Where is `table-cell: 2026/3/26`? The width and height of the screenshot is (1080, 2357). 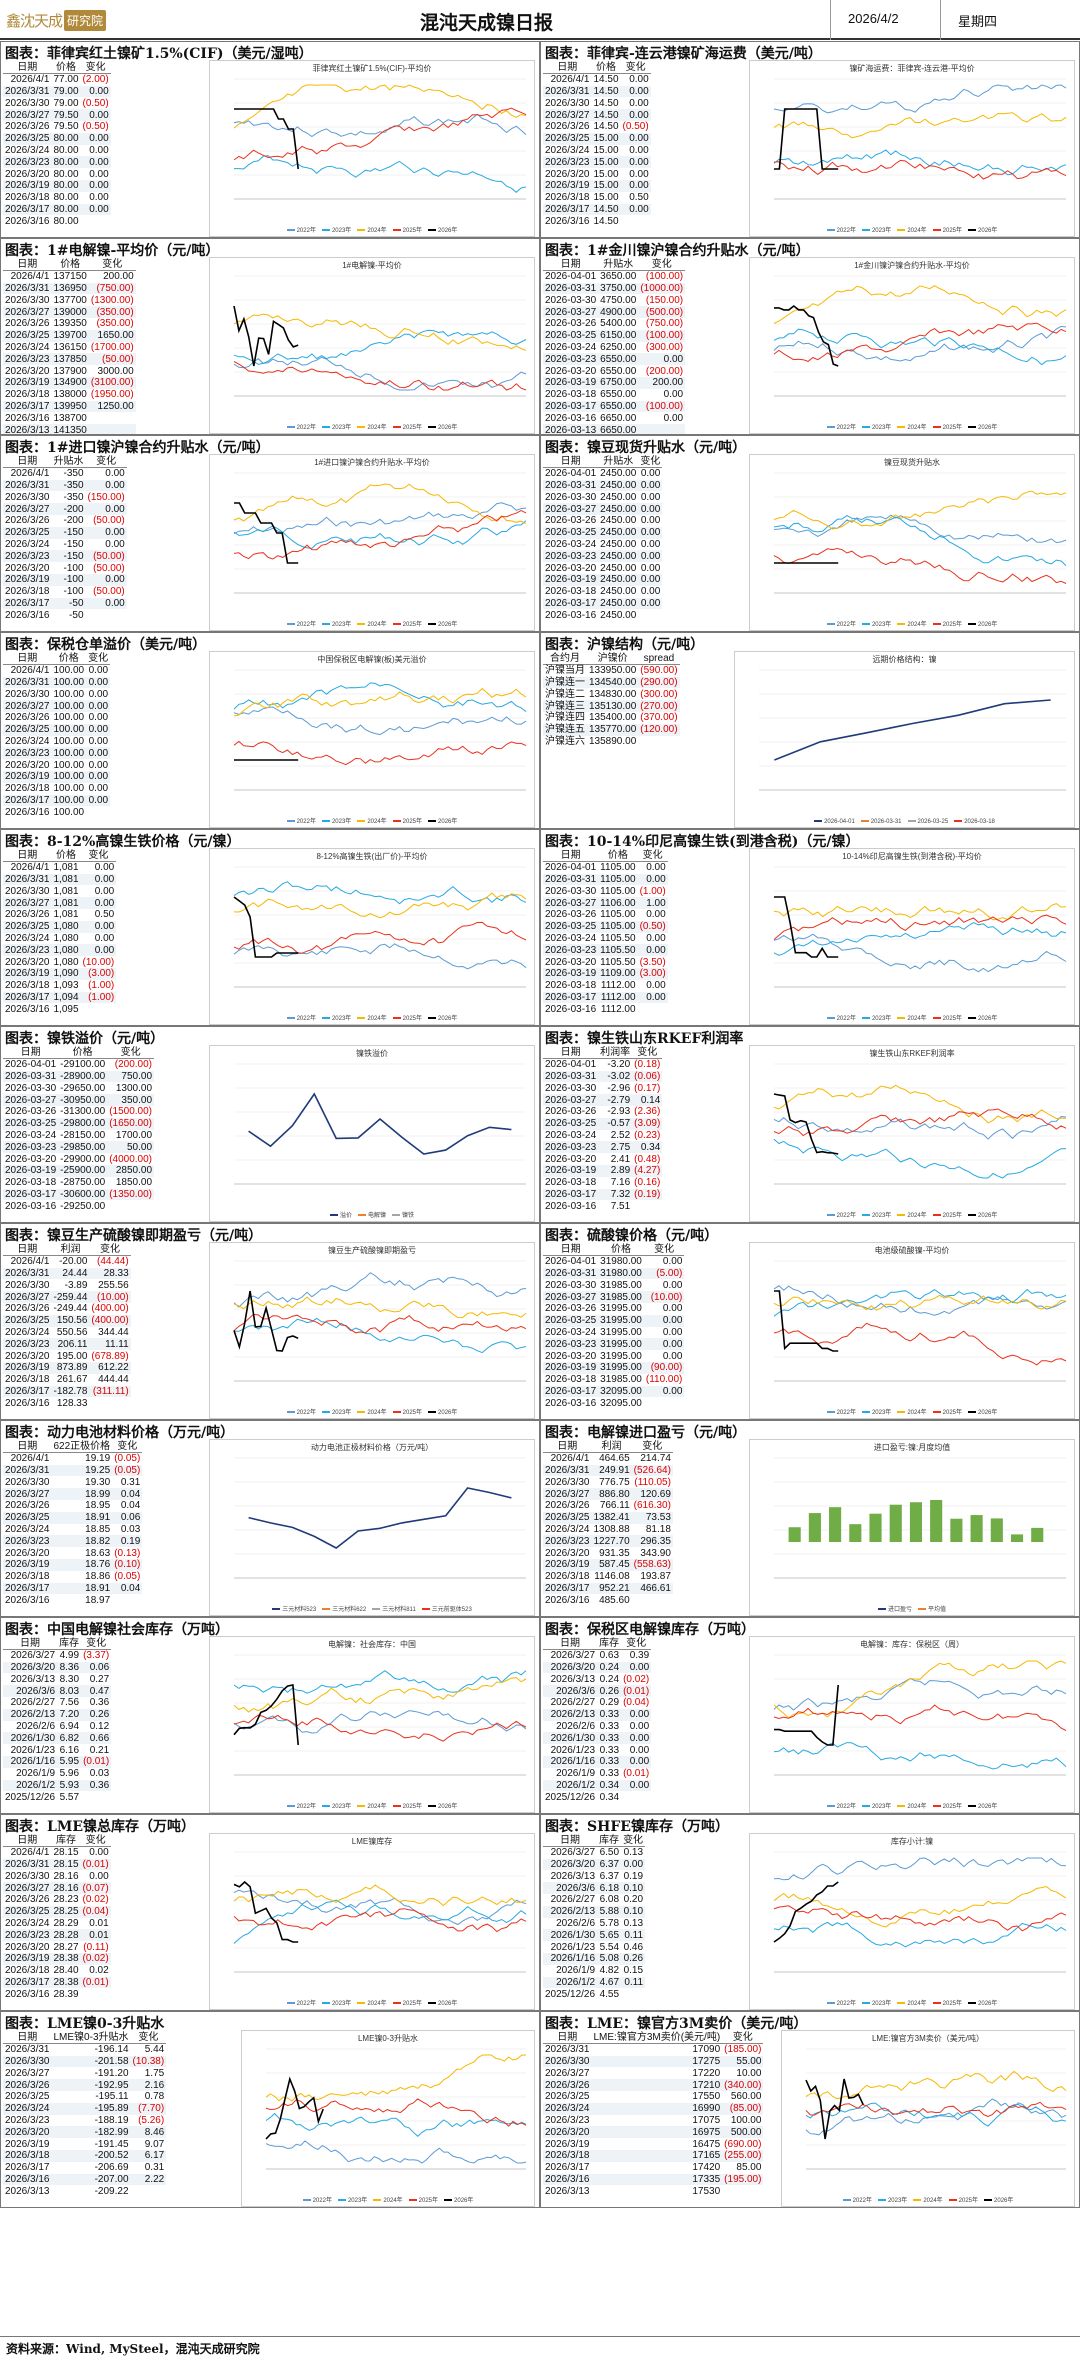
table-cell: 2026/3/26 is located at coordinates (27, 1900).